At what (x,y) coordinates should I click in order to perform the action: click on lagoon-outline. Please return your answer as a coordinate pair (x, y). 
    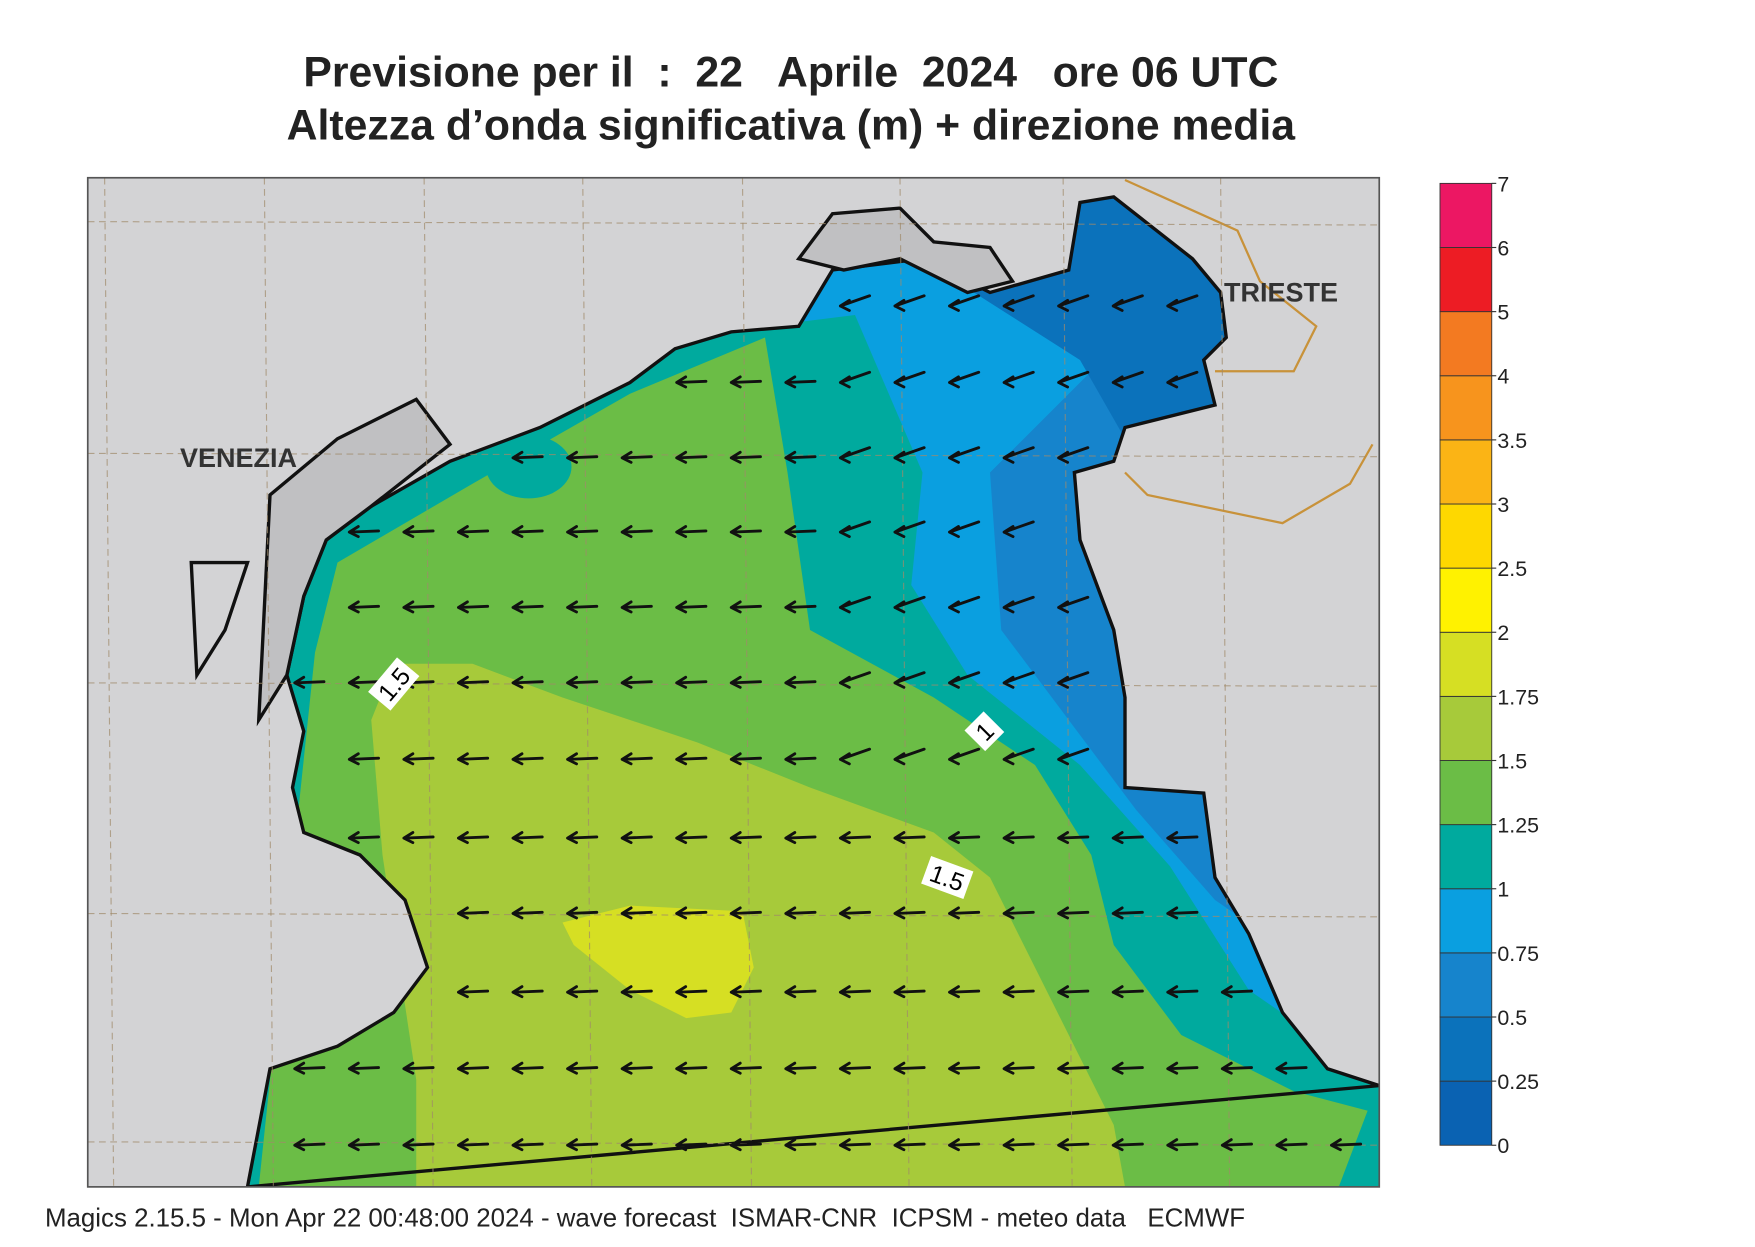
    Looking at the image, I should click on (219, 620).